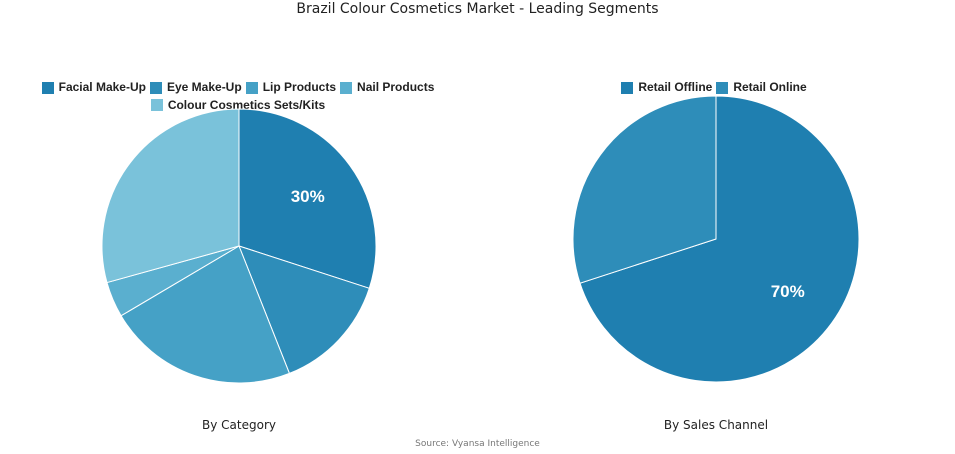  I want to click on legend-item: Eye Make-Up, so click(195, 87).